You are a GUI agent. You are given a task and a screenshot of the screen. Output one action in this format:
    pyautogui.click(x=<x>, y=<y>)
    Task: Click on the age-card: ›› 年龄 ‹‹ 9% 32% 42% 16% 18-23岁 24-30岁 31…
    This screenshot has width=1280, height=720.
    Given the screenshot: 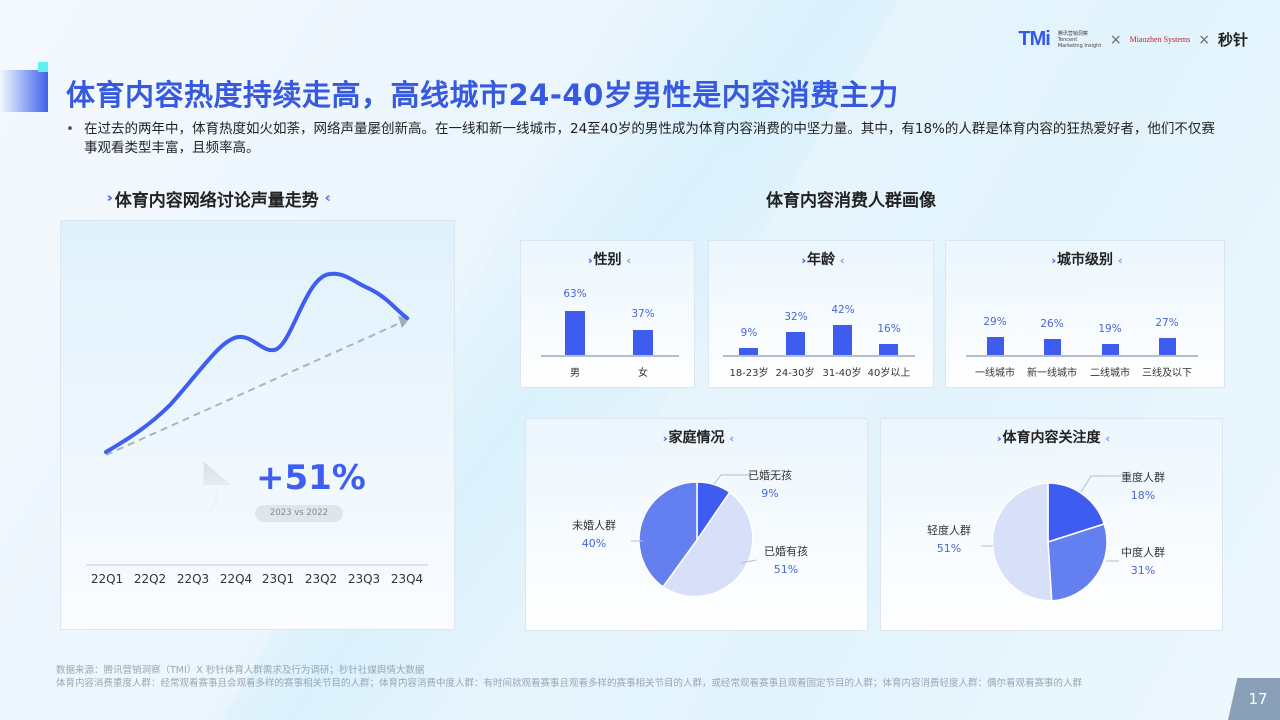 What is the action you would take?
    pyautogui.click(x=821, y=314)
    